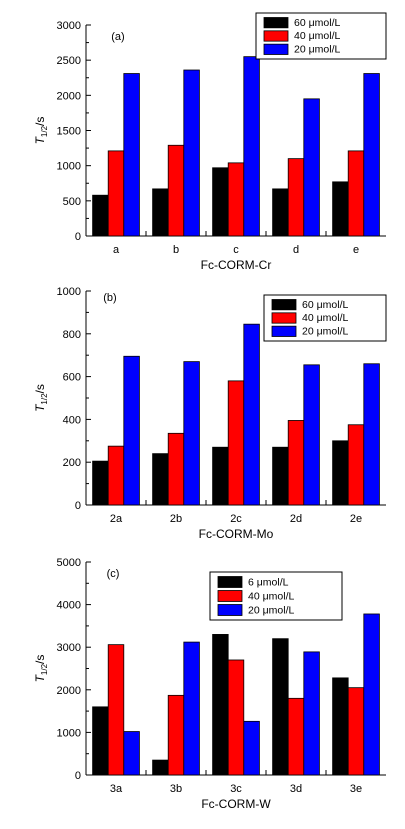 This screenshot has width=405, height=829. Describe the element at coordinates (296, 250) in the screenshot. I see `x-tick-label: d` at that location.